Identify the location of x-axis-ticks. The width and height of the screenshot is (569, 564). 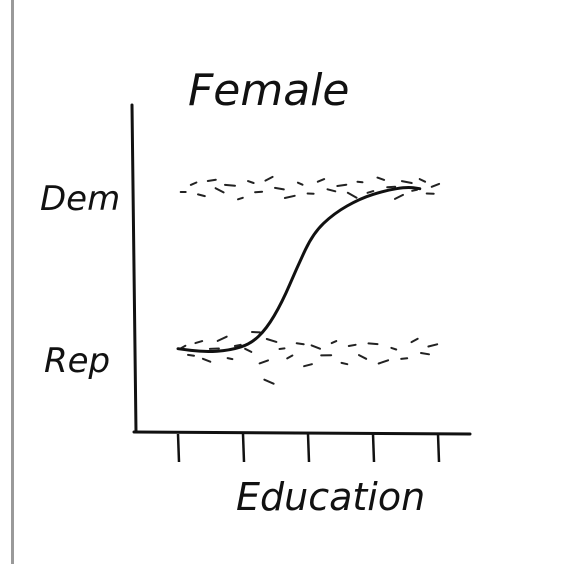
(308, 448).